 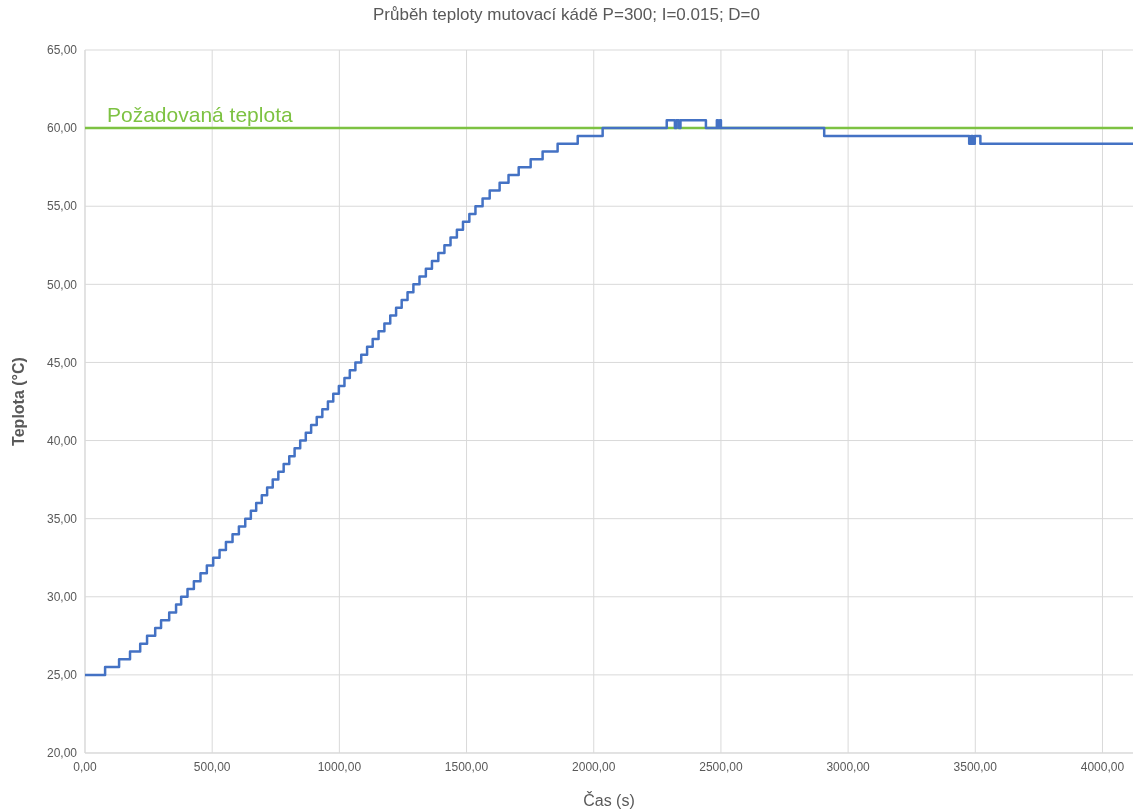 I want to click on ref-line-label: Požadovaná teplota, so click(x=200, y=115).